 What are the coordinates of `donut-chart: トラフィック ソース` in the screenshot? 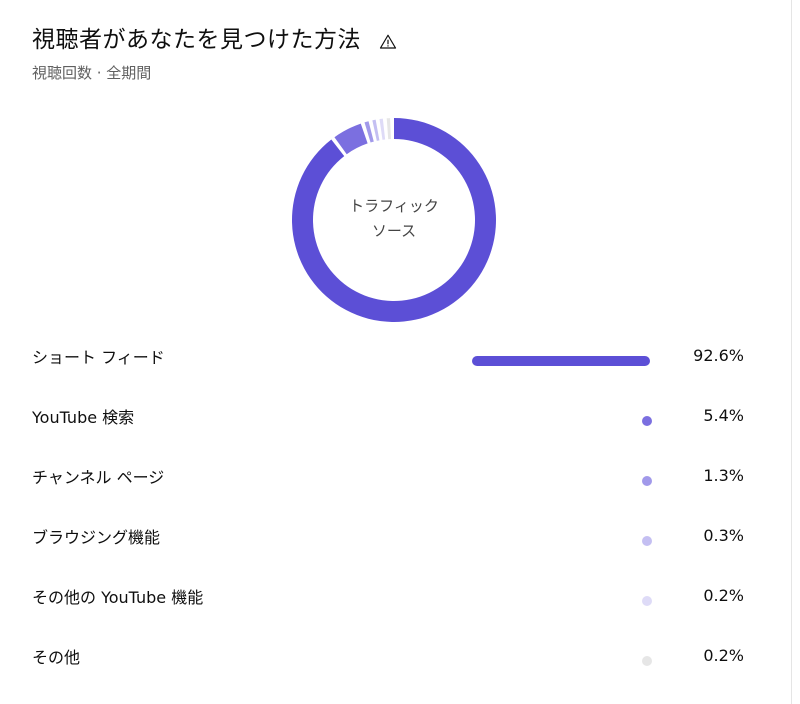 It's located at (394, 220).